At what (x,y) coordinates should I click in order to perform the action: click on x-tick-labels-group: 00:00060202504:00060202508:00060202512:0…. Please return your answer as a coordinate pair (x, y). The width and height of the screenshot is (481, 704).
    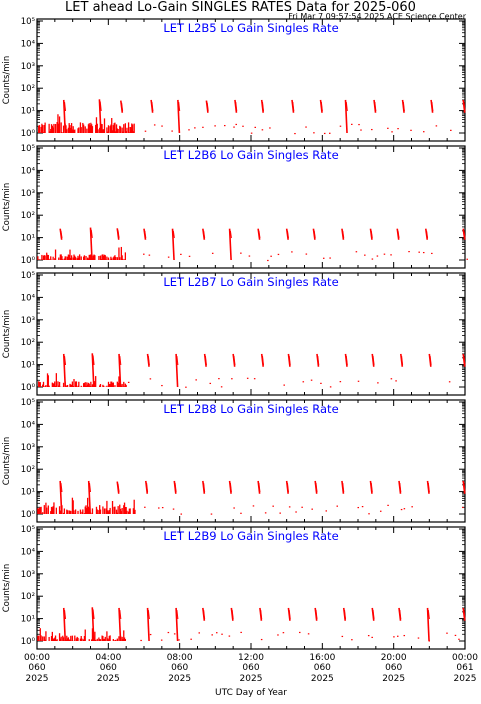
    Looking at the image, I should click on (251, 668).